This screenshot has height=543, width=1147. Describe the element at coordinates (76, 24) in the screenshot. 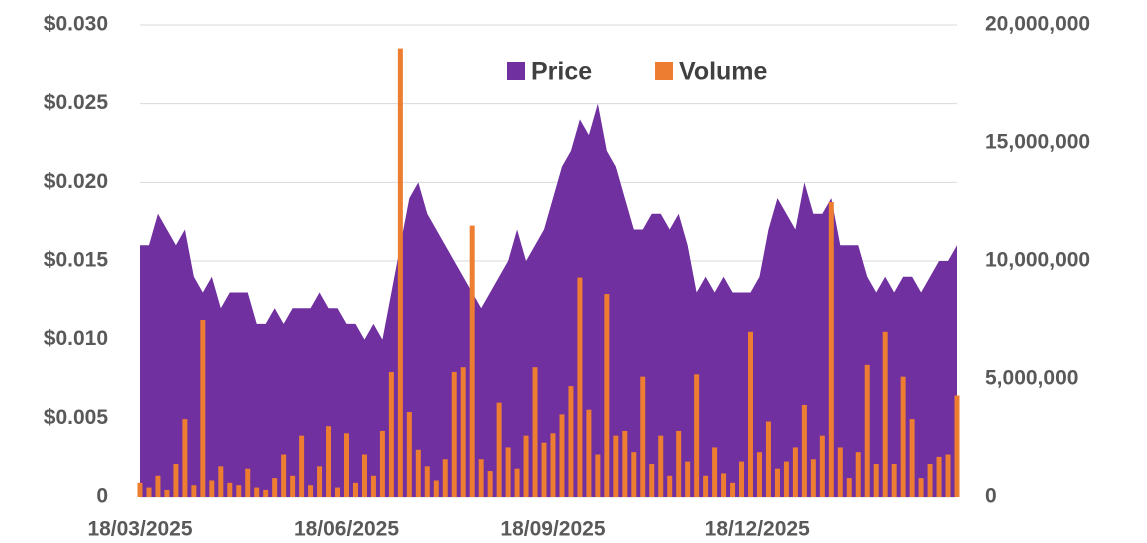

I see `y-tick-label: $0.030` at that location.